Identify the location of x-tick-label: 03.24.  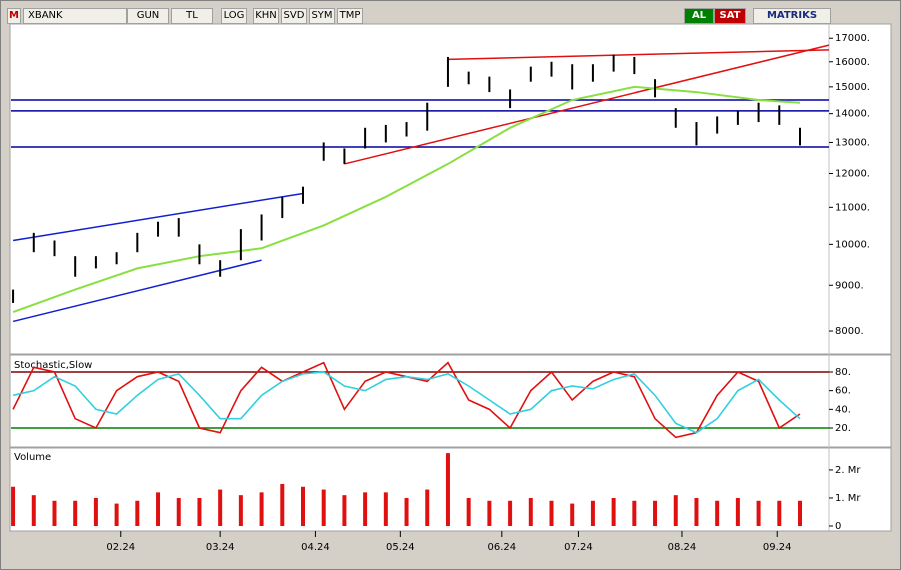
(220, 547).